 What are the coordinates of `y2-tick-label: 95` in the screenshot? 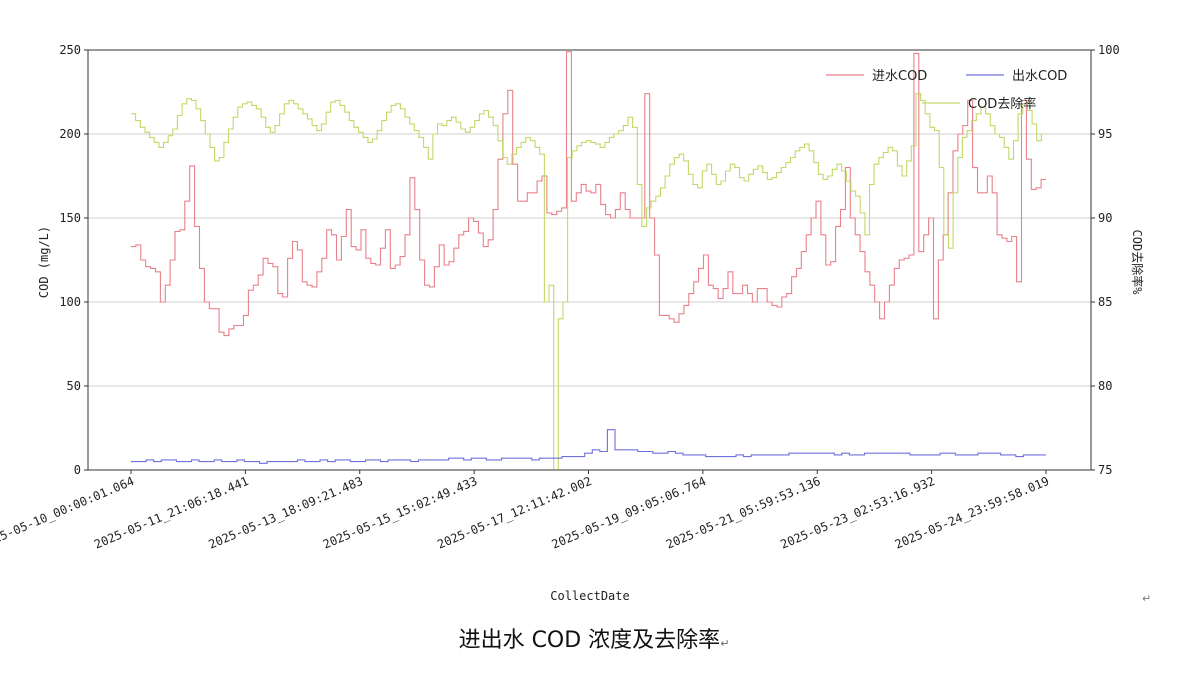 It's located at (1105, 134).